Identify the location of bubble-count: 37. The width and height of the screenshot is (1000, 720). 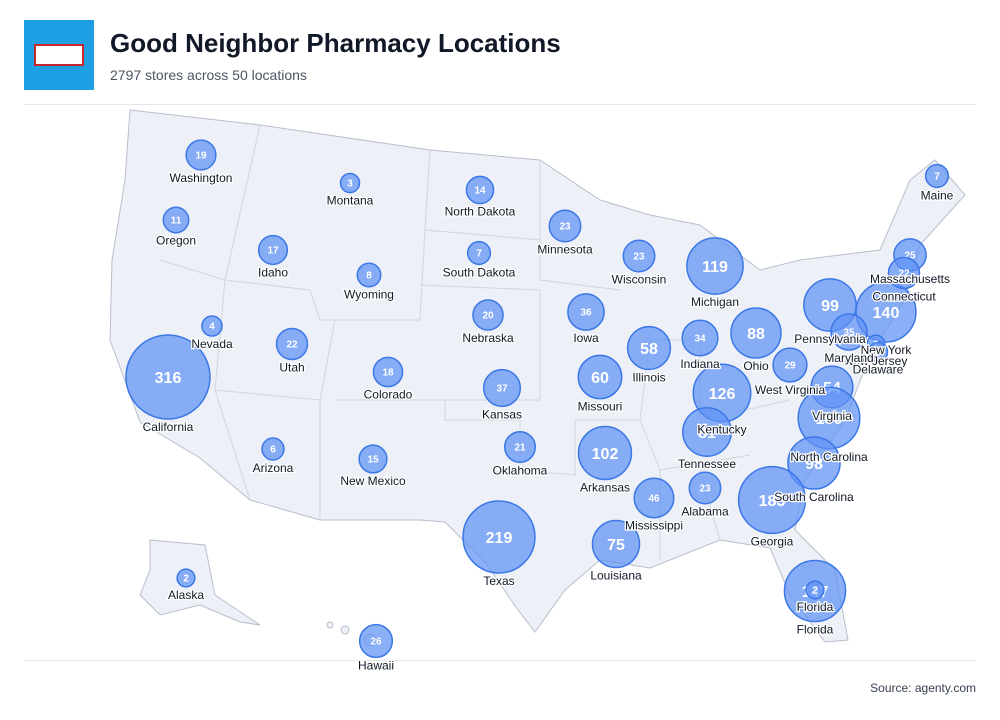
(502, 389).